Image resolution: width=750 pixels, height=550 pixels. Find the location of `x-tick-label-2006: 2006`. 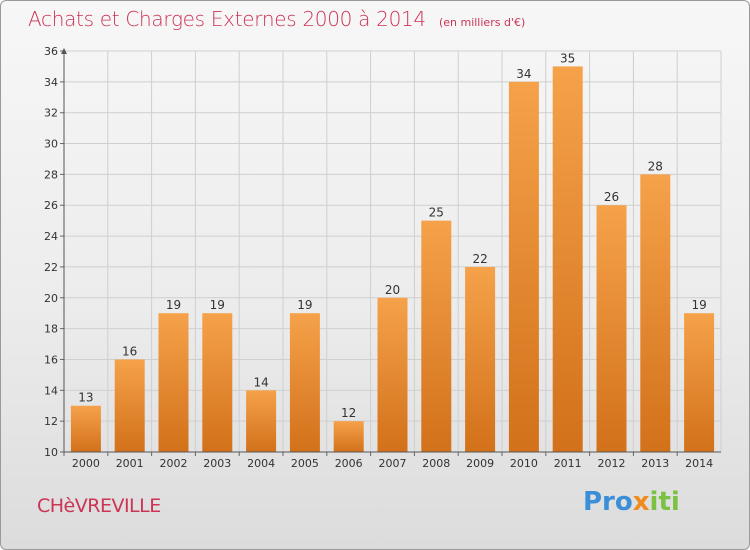

x-tick-label-2006: 2006 is located at coordinates (349, 463).